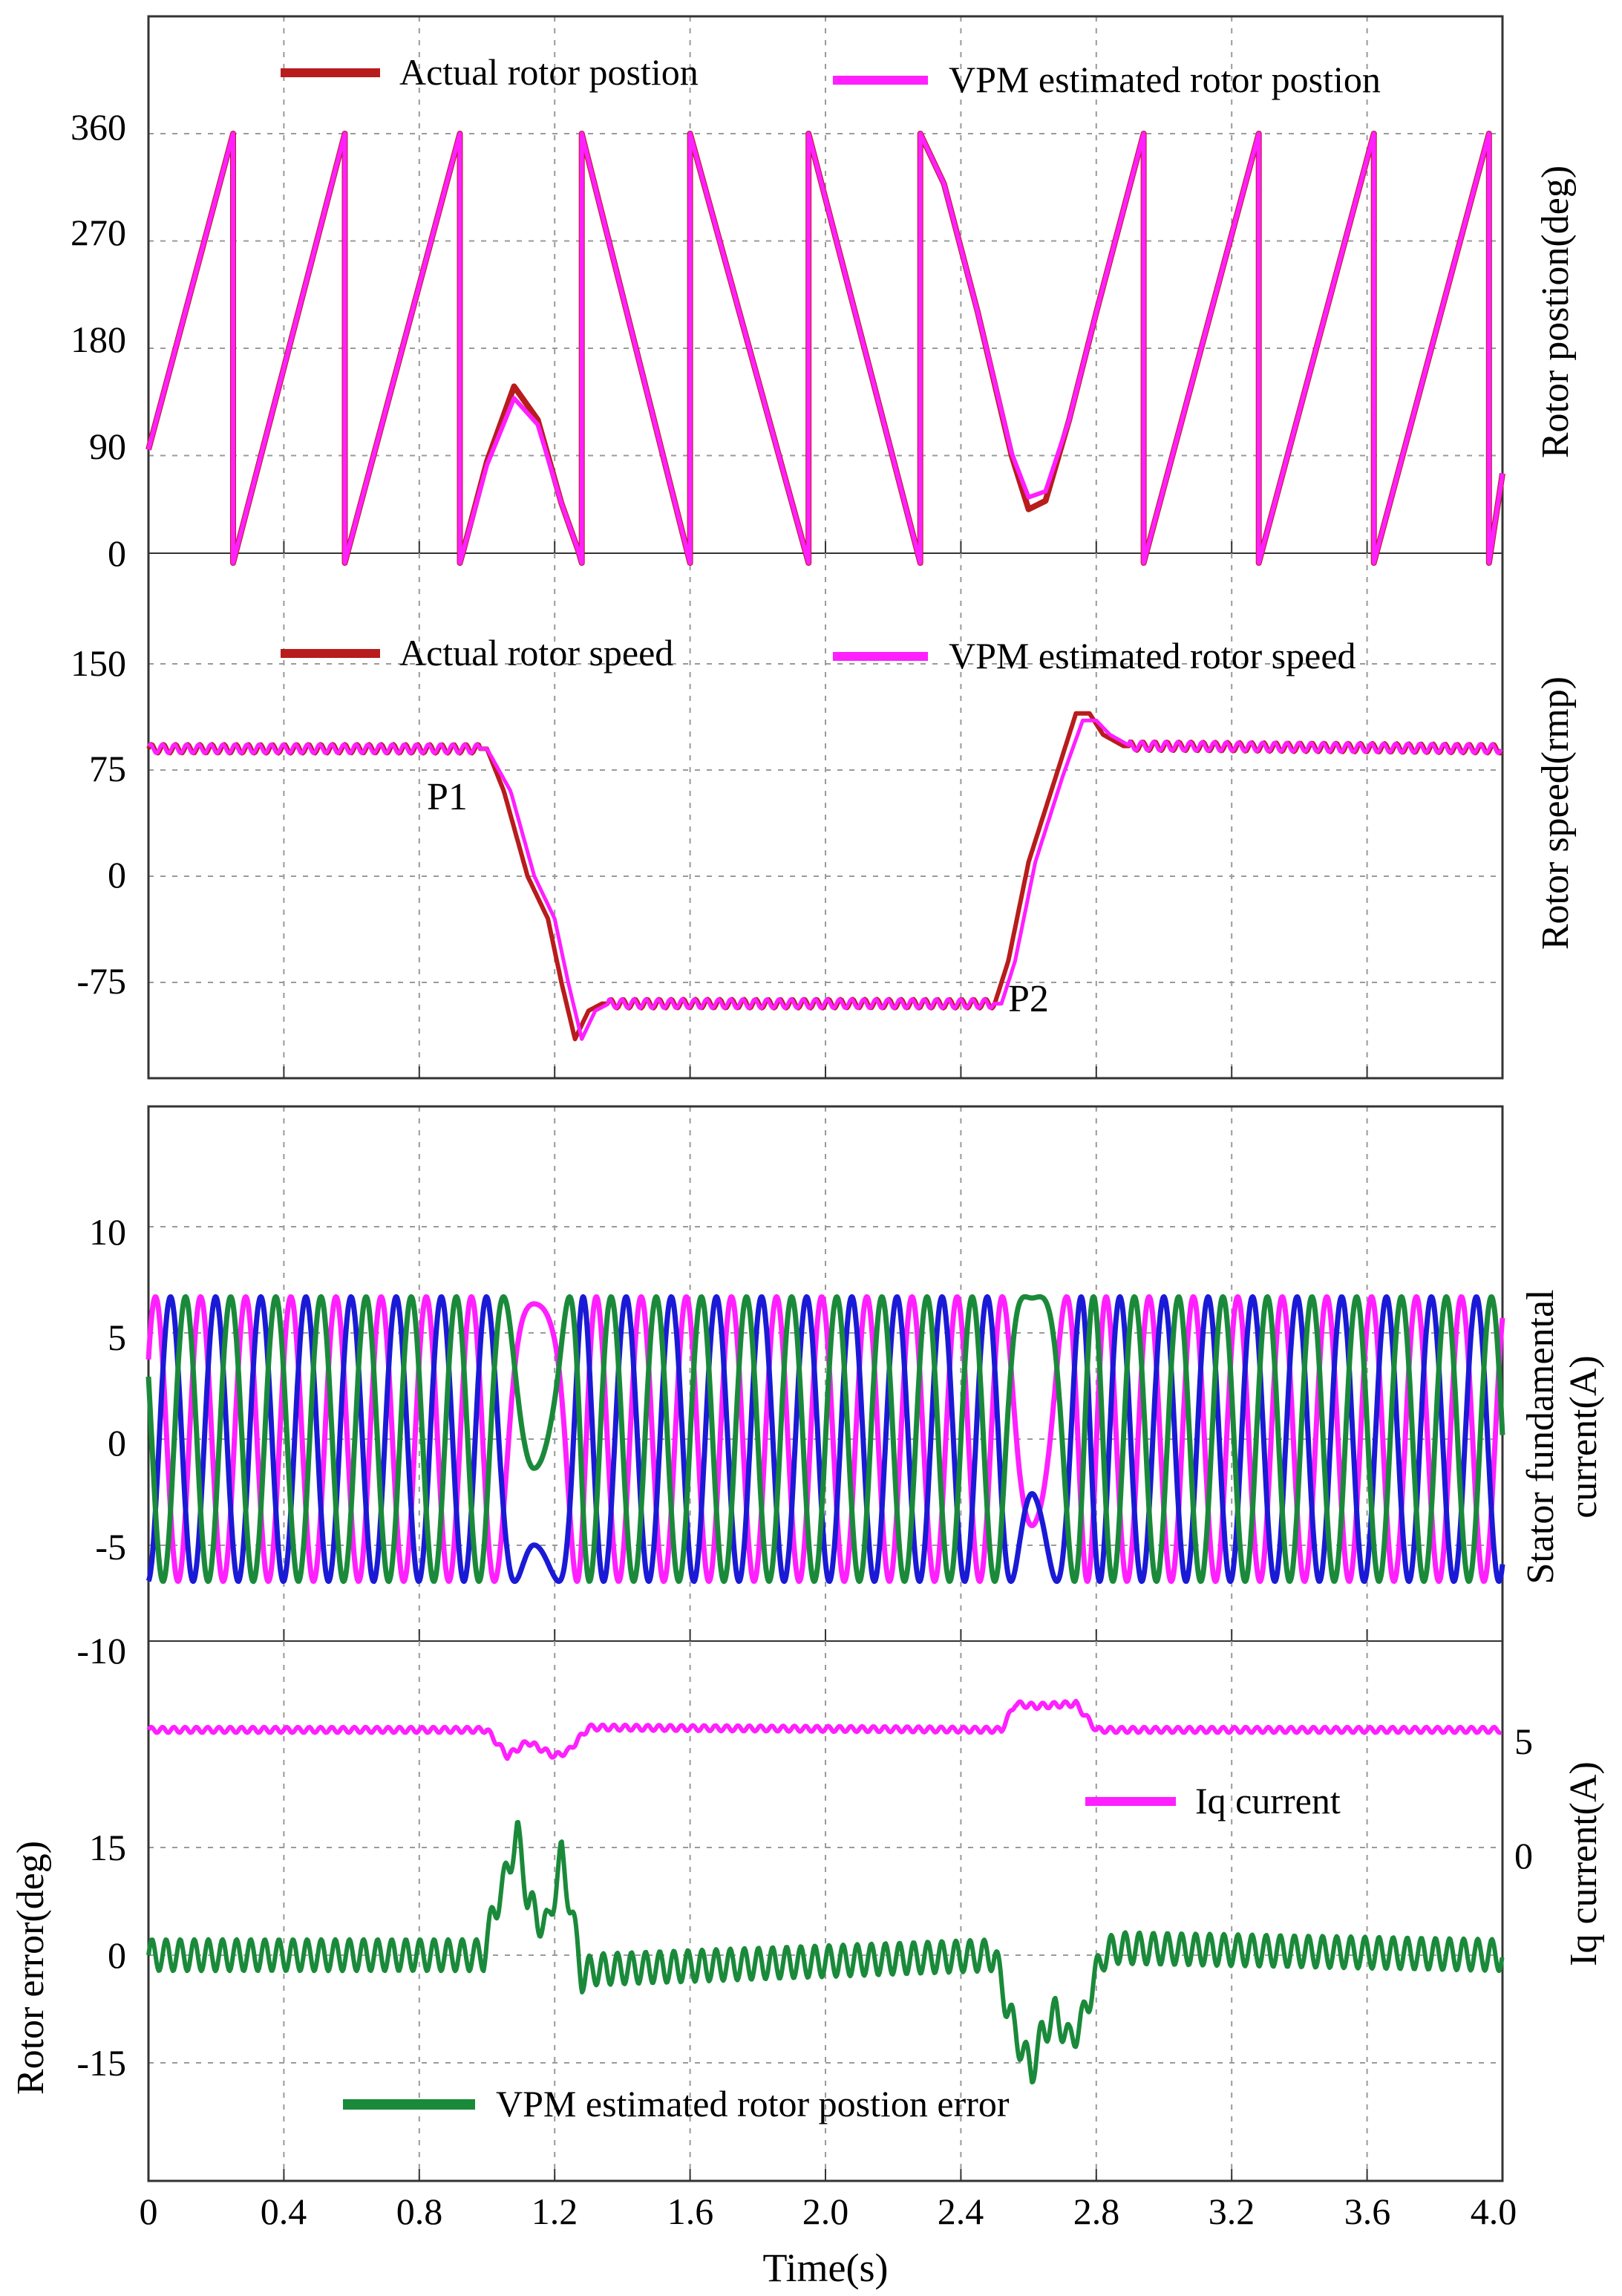  What do you see at coordinates (1268, 1801) in the screenshot?
I see `legend-label-iq: Iq current` at bounding box center [1268, 1801].